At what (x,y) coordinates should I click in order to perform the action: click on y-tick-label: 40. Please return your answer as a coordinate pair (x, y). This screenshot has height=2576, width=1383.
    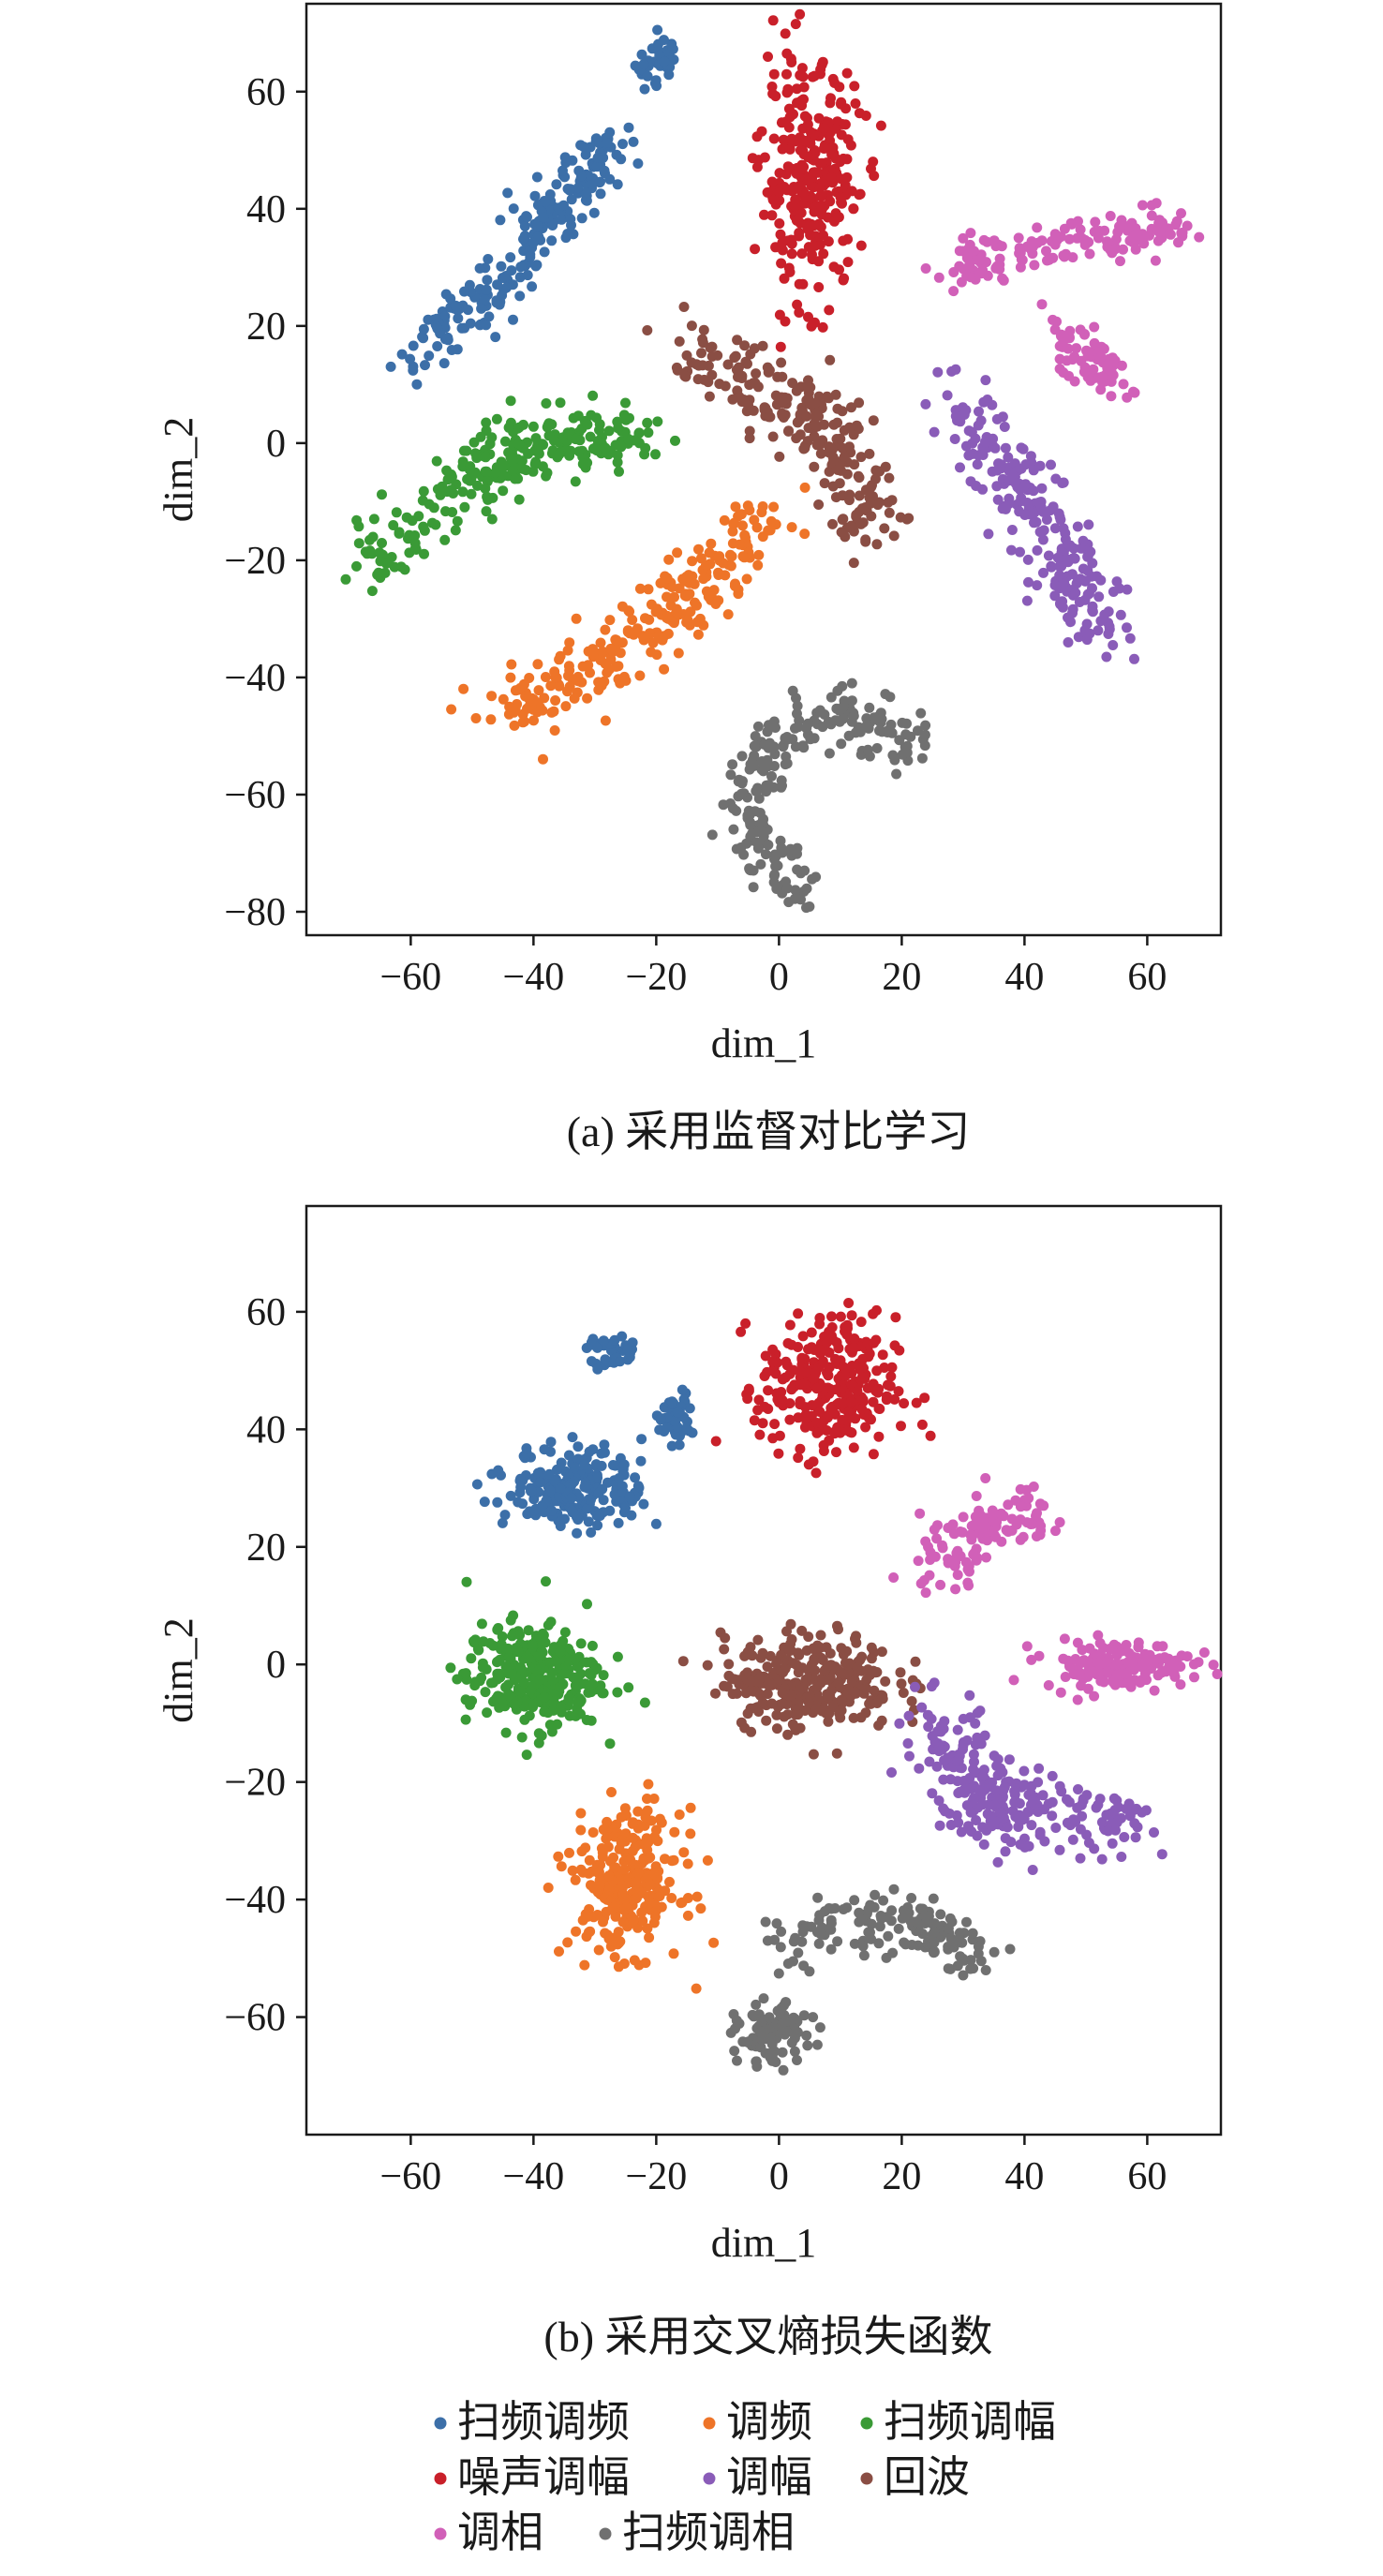
    Looking at the image, I should click on (266, 209).